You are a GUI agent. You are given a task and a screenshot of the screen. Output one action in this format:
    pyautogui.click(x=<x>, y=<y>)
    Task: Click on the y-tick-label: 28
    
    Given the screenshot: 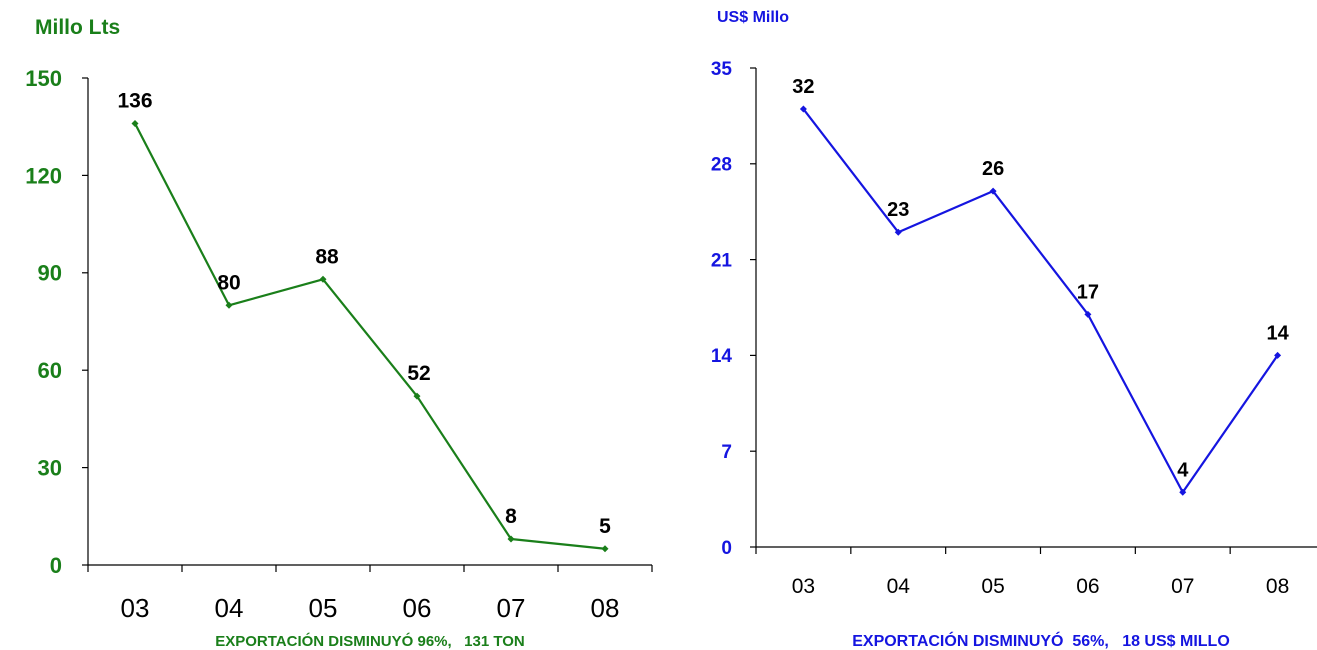 What is the action you would take?
    pyautogui.click(x=721, y=165)
    